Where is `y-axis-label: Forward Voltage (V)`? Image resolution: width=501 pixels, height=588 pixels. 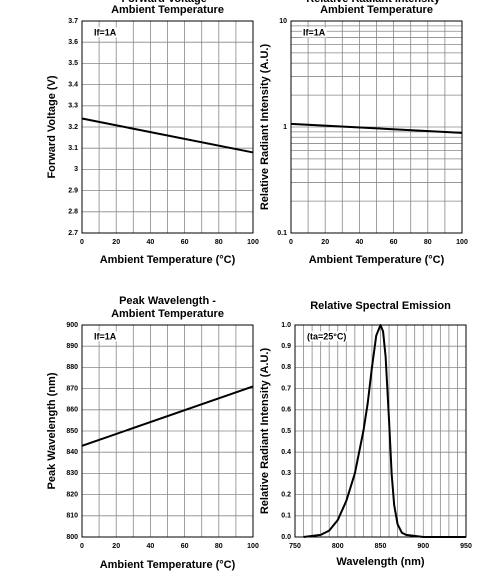
y-axis-label: Forward Voltage (V) is located at coordinates (52, 126).